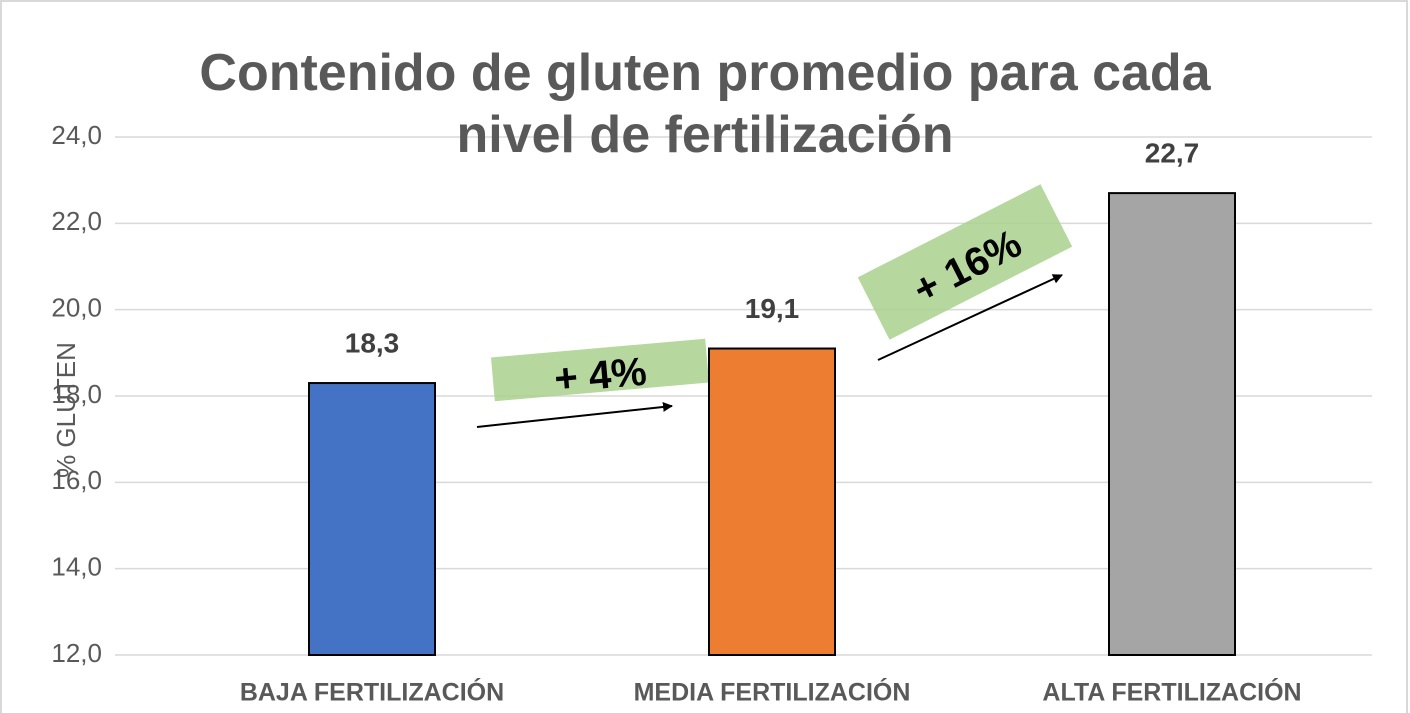 The image size is (1410, 713). Describe the element at coordinates (76, 135) in the screenshot. I see `y-tick-label: 24,0` at that location.